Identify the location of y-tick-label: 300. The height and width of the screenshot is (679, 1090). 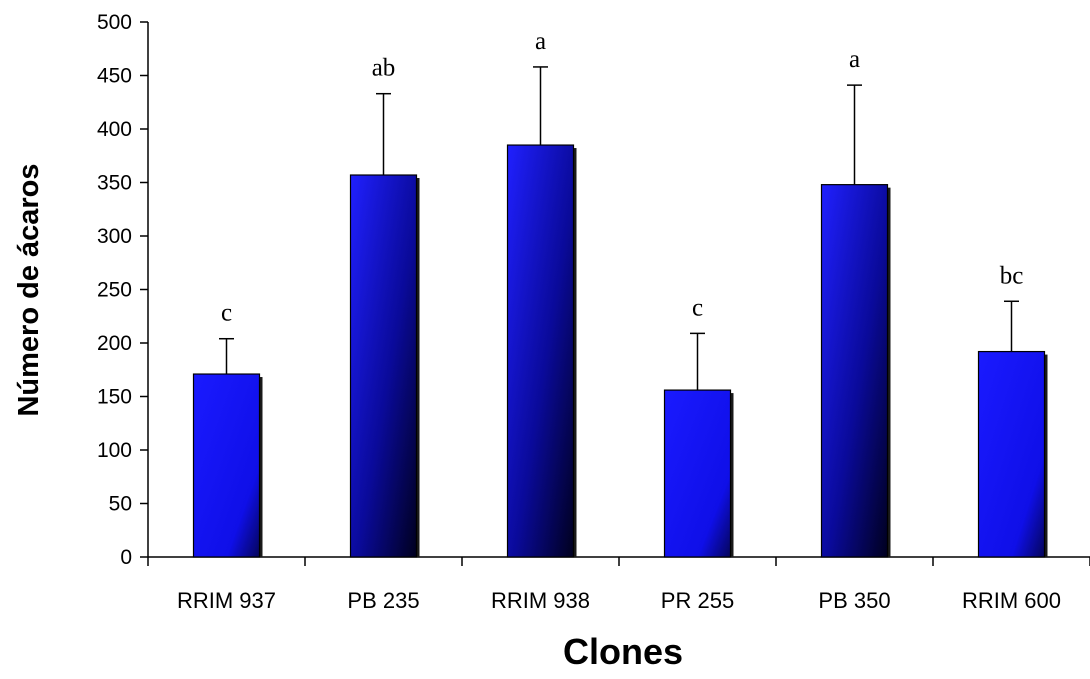
(114, 236).